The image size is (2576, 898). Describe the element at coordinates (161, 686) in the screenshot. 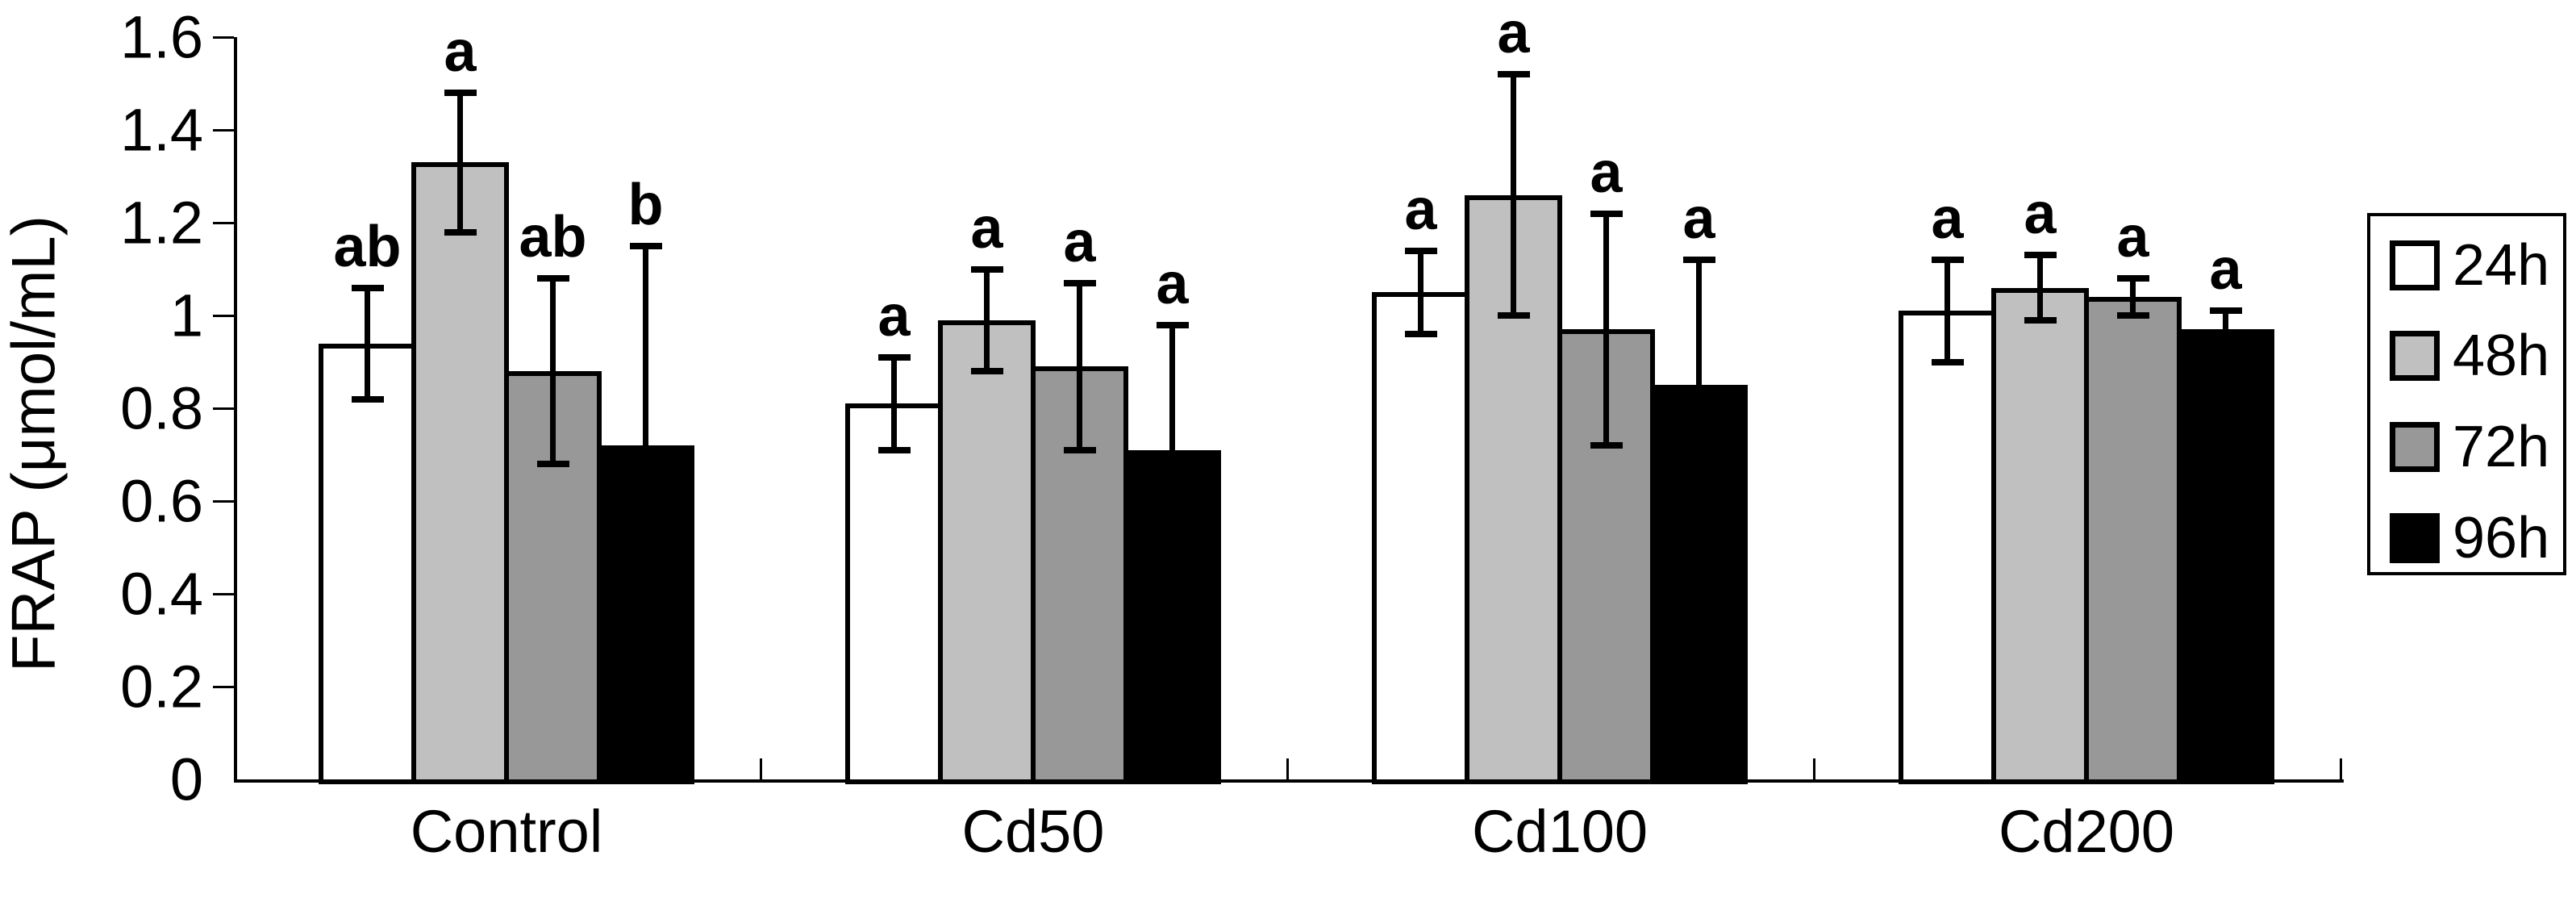

I see `y-axis-tick-label: 0.2` at that location.